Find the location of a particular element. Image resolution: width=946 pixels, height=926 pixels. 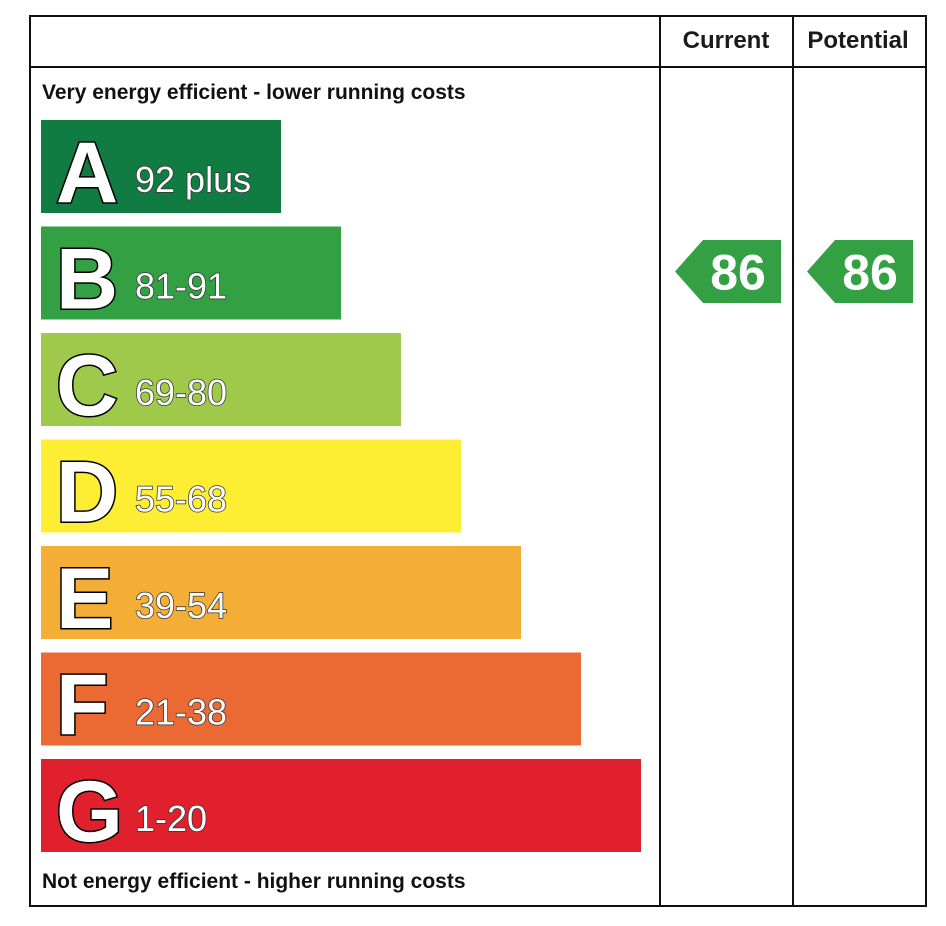

band-letter: A is located at coordinates (87, 173).